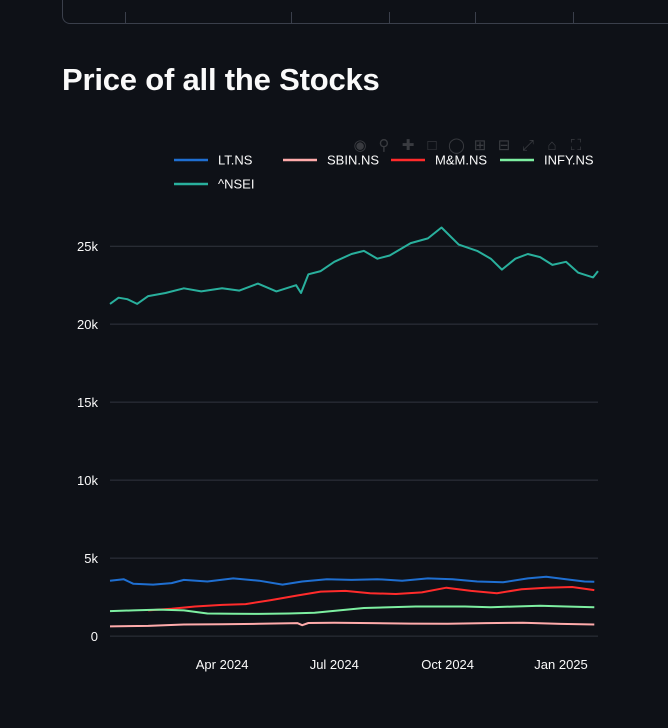  Describe the element at coordinates (222, 664) in the screenshot. I see `x-tick-label: Apr 2024` at that location.